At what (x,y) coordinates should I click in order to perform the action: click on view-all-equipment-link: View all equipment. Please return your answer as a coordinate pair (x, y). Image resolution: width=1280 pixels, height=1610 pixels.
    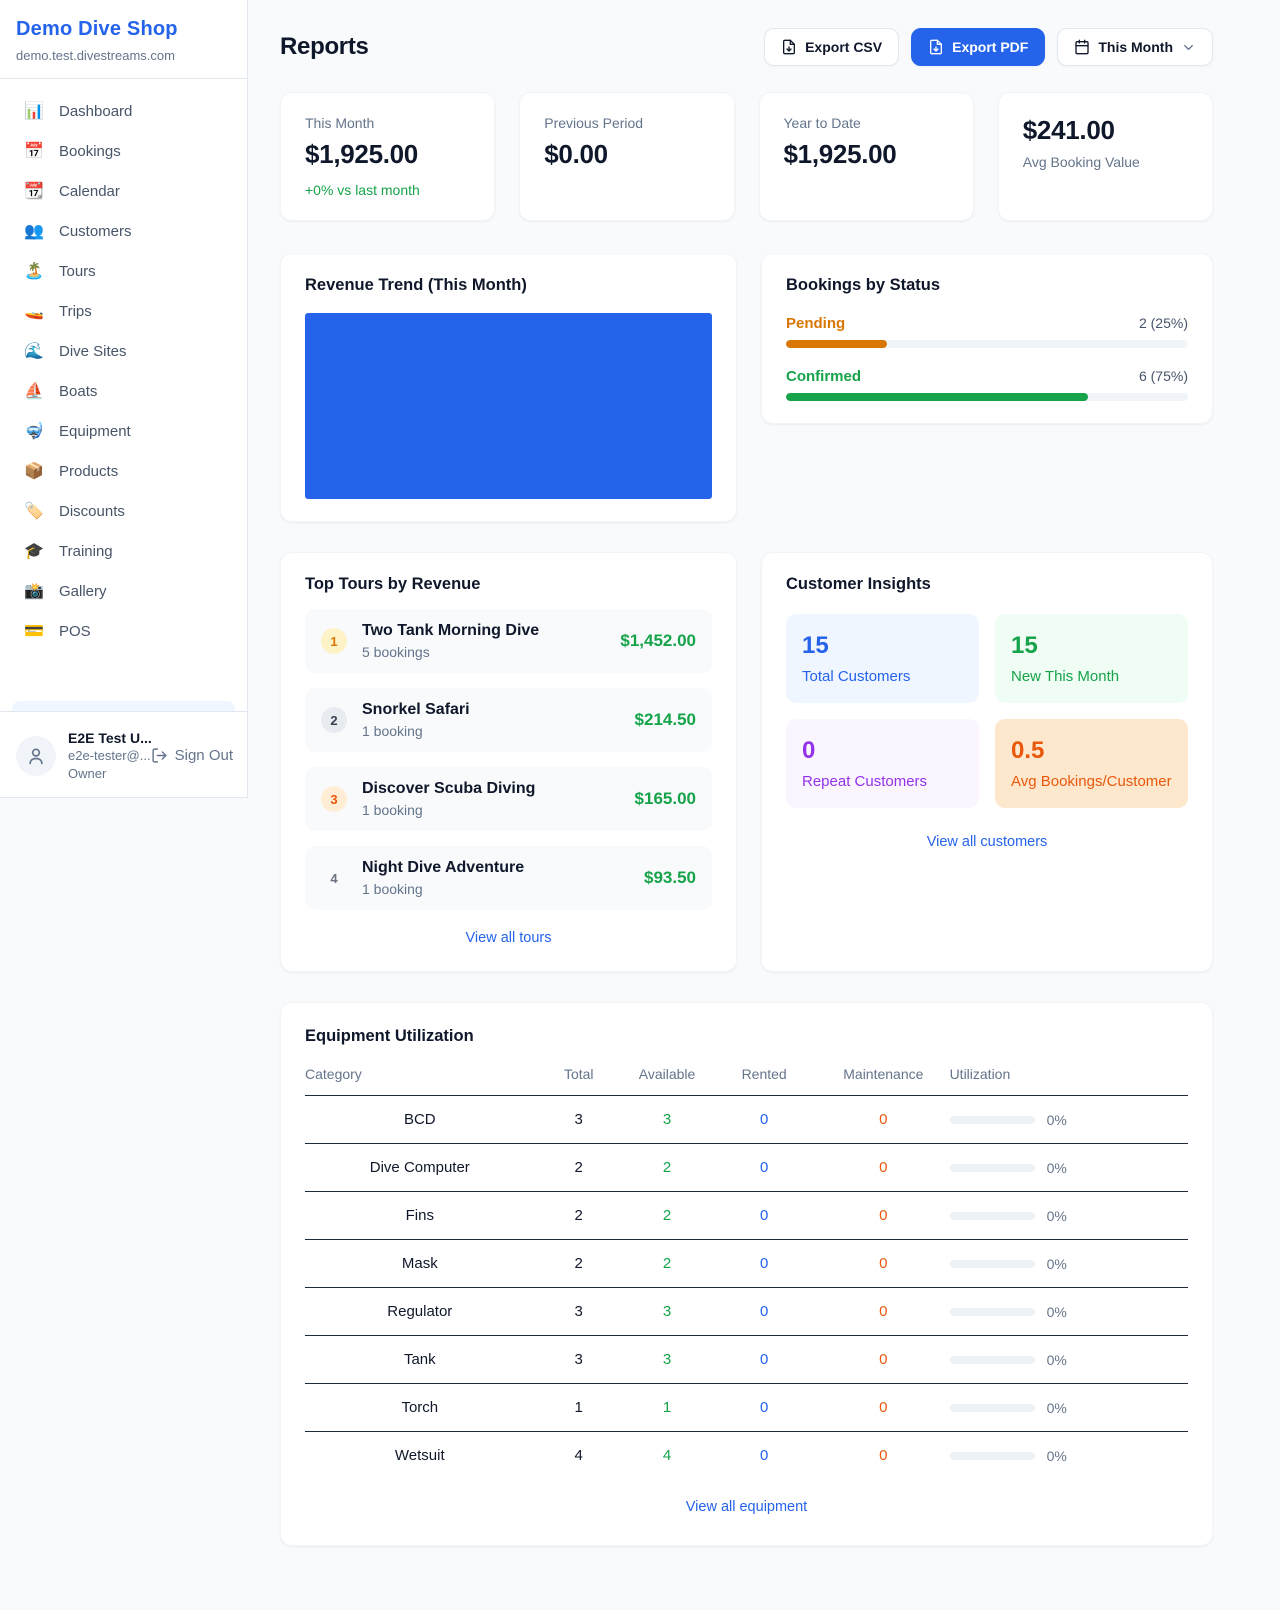
    Looking at the image, I should click on (746, 1507).